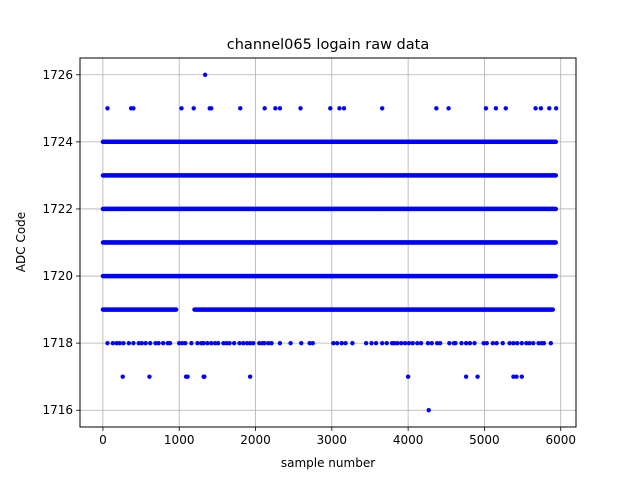 The height and width of the screenshot is (480, 640). What do you see at coordinates (328, 45) in the screenshot?
I see `chart-title: channel065 logain raw data` at bounding box center [328, 45].